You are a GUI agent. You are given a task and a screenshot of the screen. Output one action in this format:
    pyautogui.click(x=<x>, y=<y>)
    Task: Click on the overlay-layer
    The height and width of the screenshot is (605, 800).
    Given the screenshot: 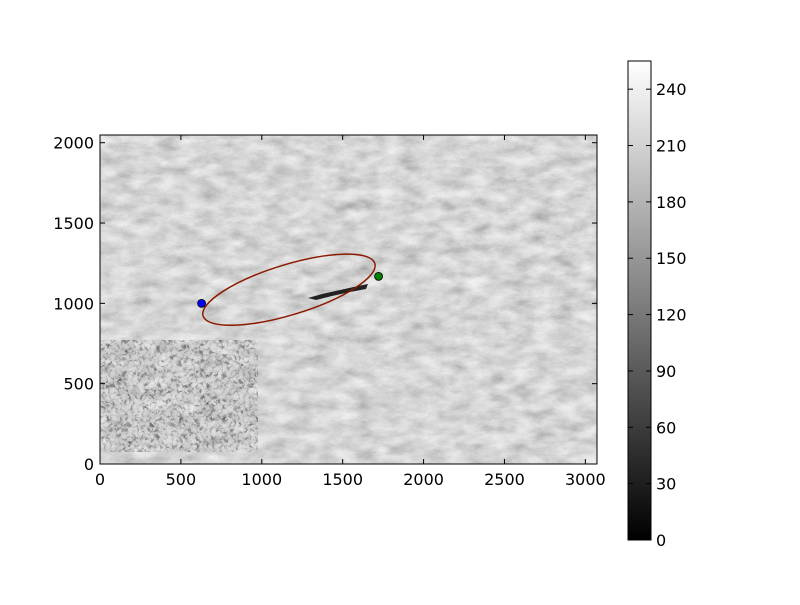 What is the action you would take?
    pyautogui.click(x=290, y=290)
    